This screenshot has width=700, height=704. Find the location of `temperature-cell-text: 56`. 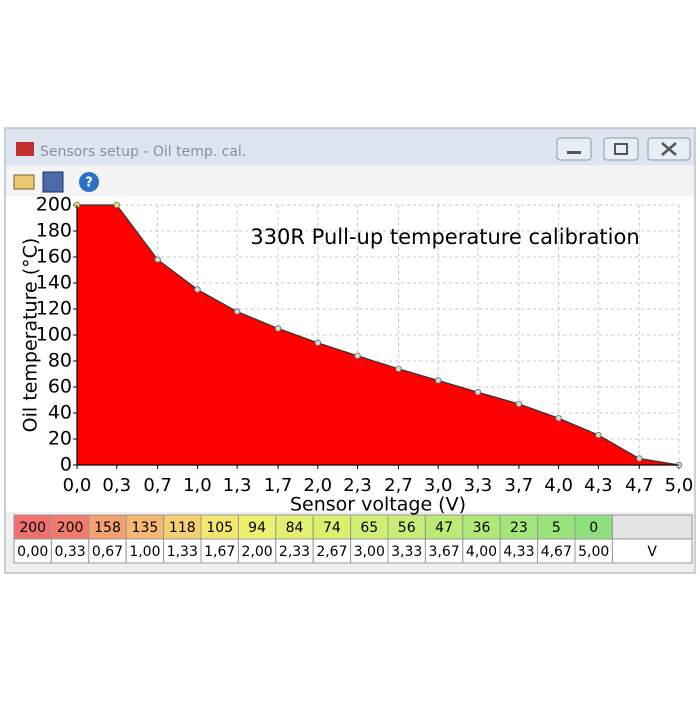

temperature-cell-text: 56 is located at coordinates (407, 528).